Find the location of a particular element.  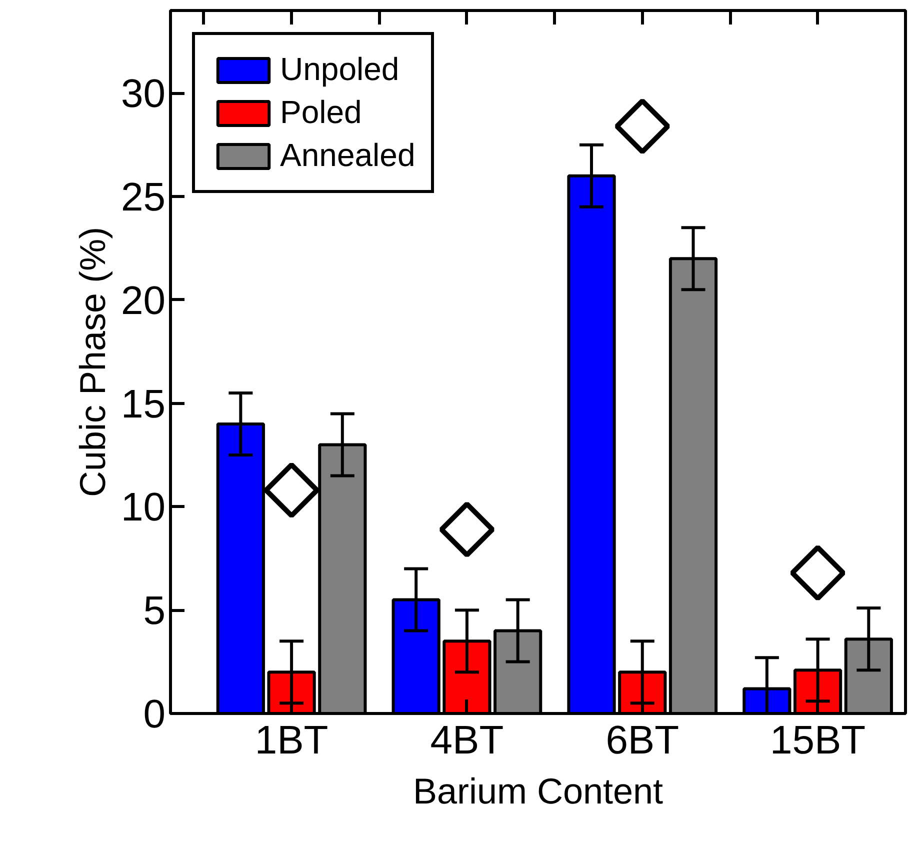

legend-label: Unpoled is located at coordinates (340, 69).